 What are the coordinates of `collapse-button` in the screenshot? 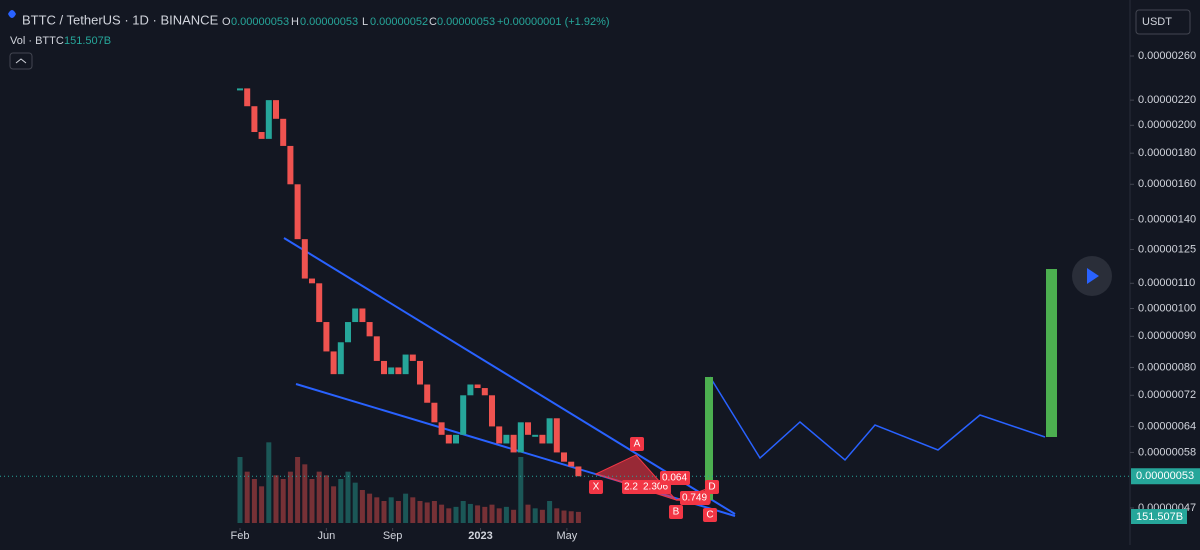 It's located at (21, 61).